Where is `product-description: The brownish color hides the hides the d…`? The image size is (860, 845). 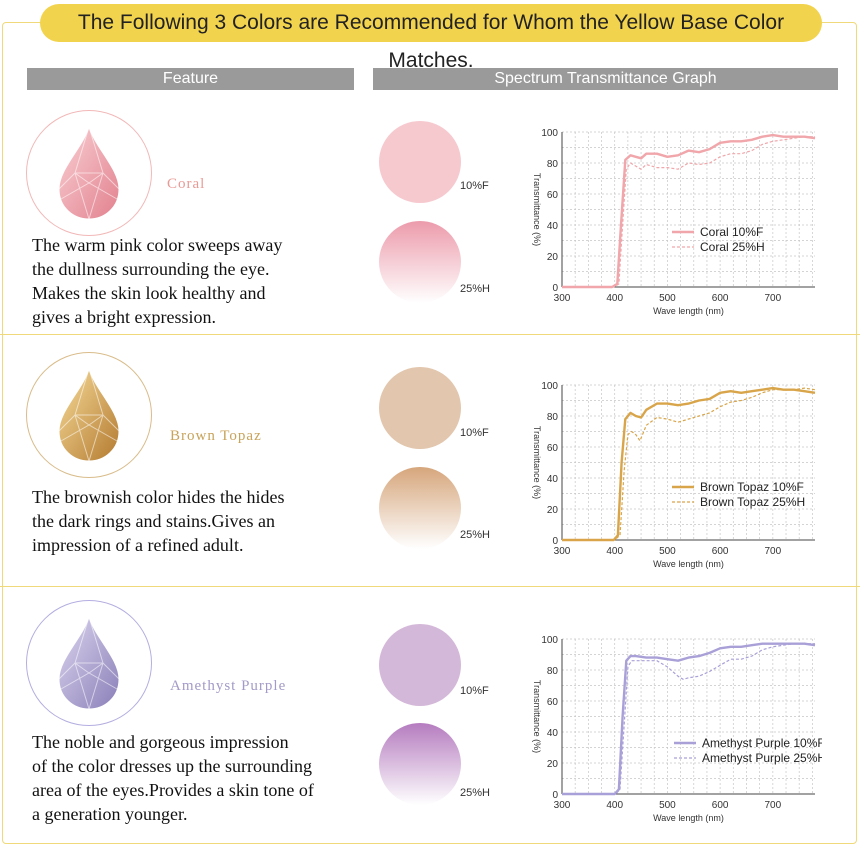 product-description: The brownish color hides the hides the d… is located at coordinates (158, 521).